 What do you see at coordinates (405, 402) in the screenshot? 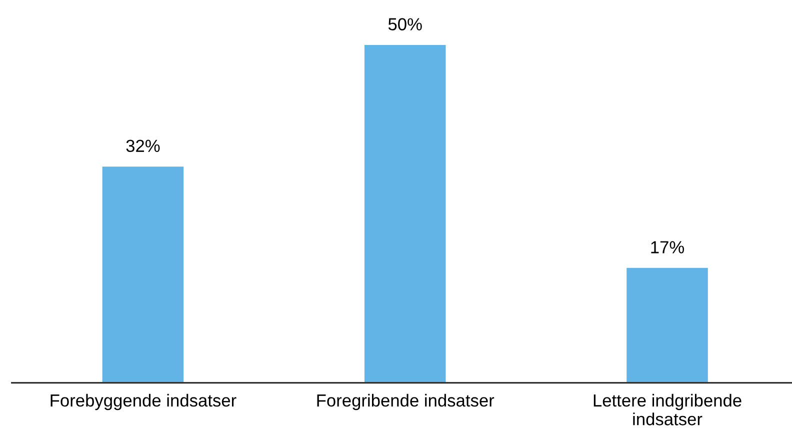
I see `x-tick-label: Foregribende indsatser` at bounding box center [405, 402].